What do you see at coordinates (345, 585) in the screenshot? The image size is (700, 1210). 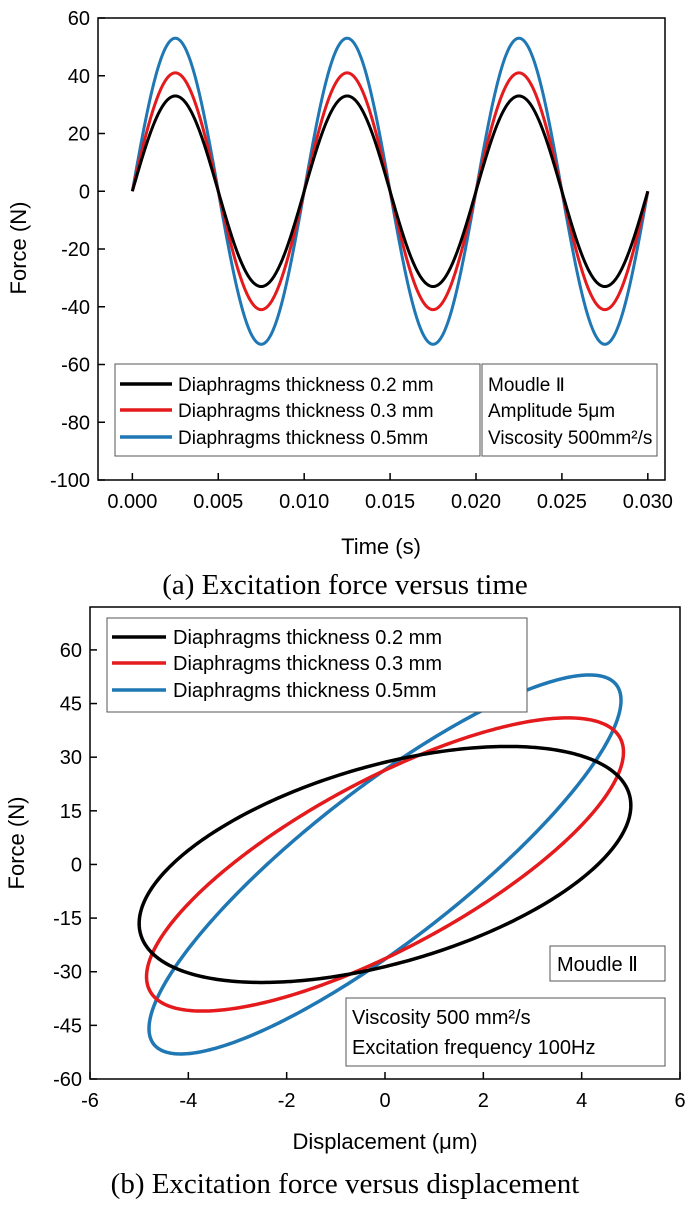 I see `caption-a: (a) Excitation force versus time` at bounding box center [345, 585].